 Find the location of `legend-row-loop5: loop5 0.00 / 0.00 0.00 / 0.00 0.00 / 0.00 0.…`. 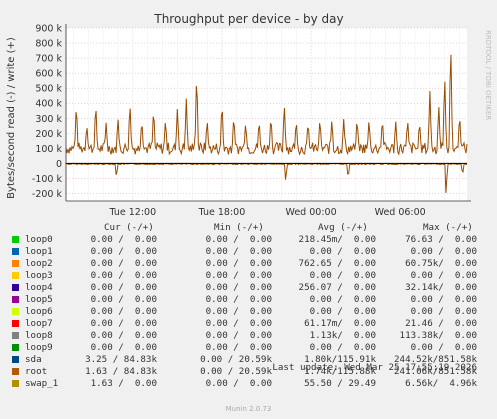

legend-row-loop5: loop5 0.00 / 0.00 0.00 / 0.00 0.00 / 0.00 0.… is located at coordinates (248, 300).